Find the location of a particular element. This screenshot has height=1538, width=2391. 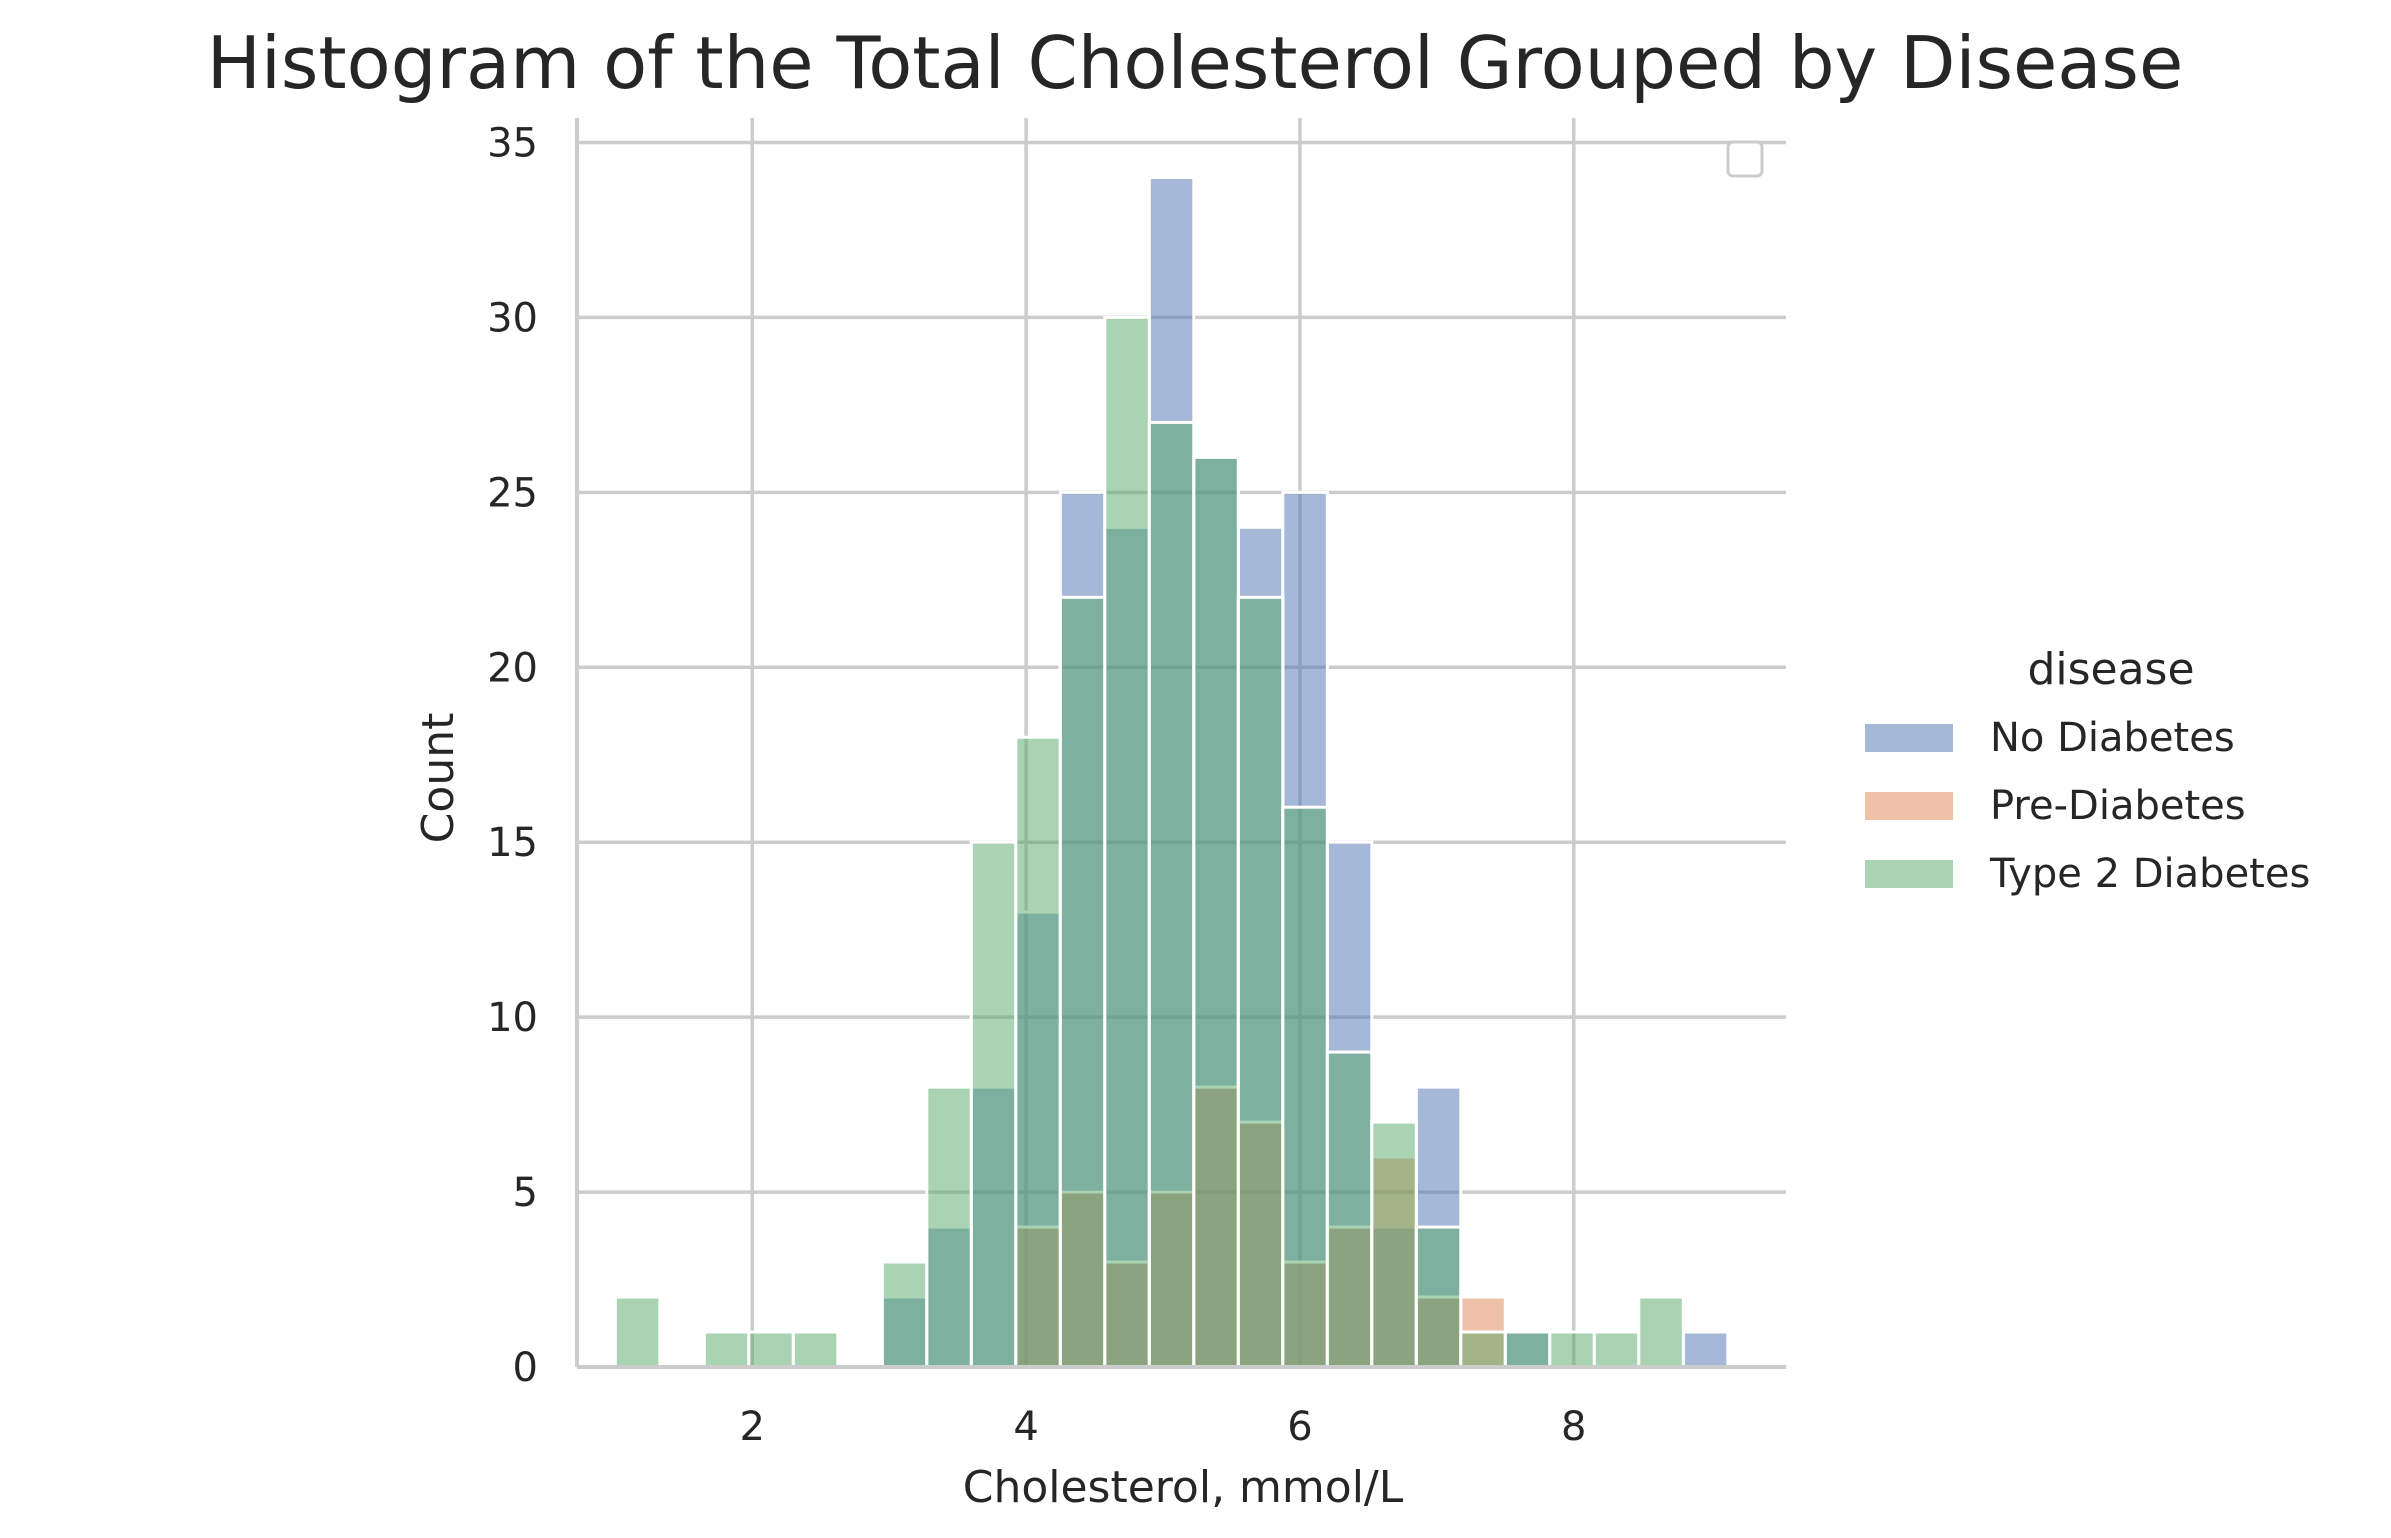

y-tick-label: 35 is located at coordinates (512, 143).